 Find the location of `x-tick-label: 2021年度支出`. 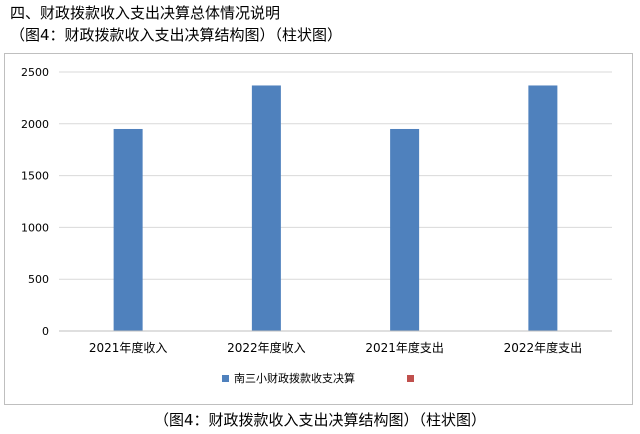

x-tick-label: 2021年度支出 is located at coordinates (404, 347).